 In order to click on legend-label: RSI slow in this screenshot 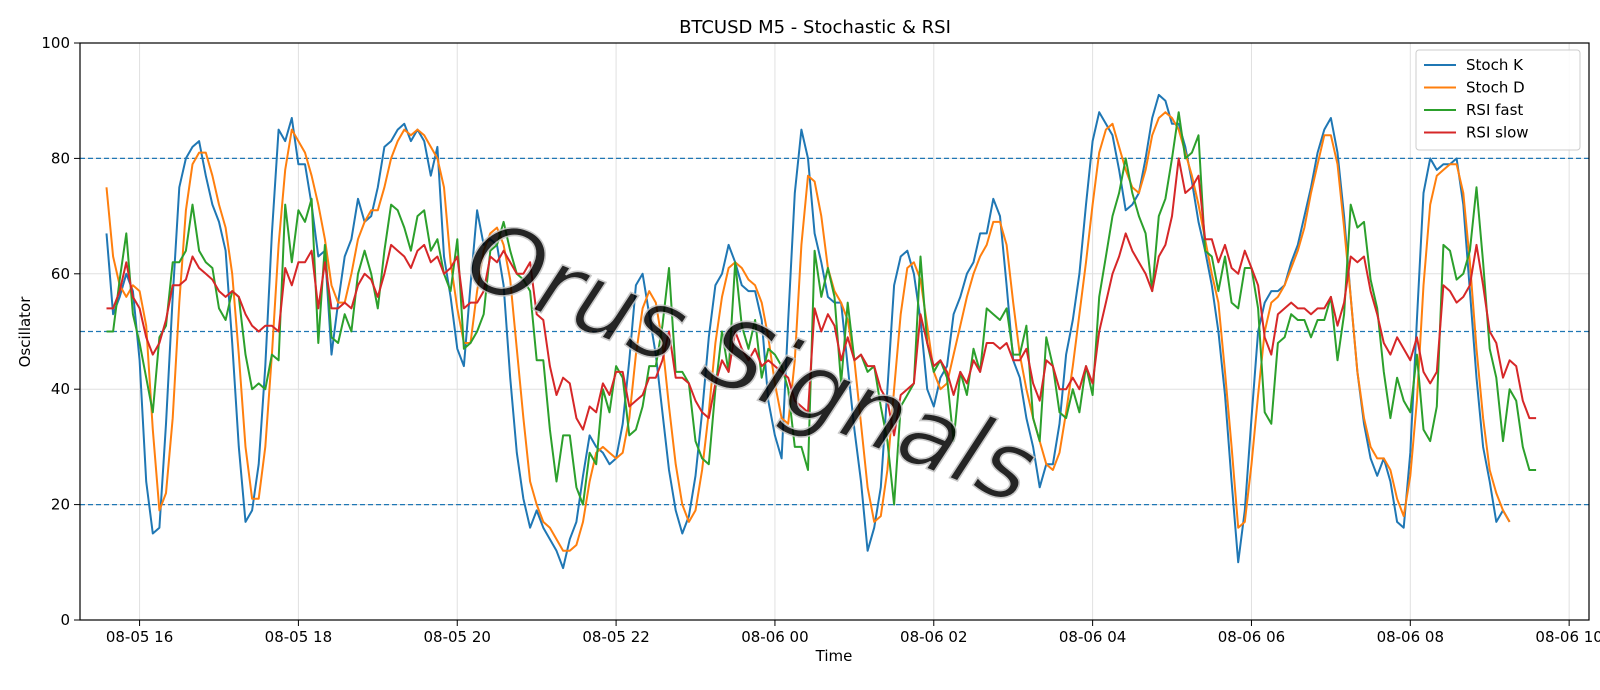, I will do `click(1497, 133)`.